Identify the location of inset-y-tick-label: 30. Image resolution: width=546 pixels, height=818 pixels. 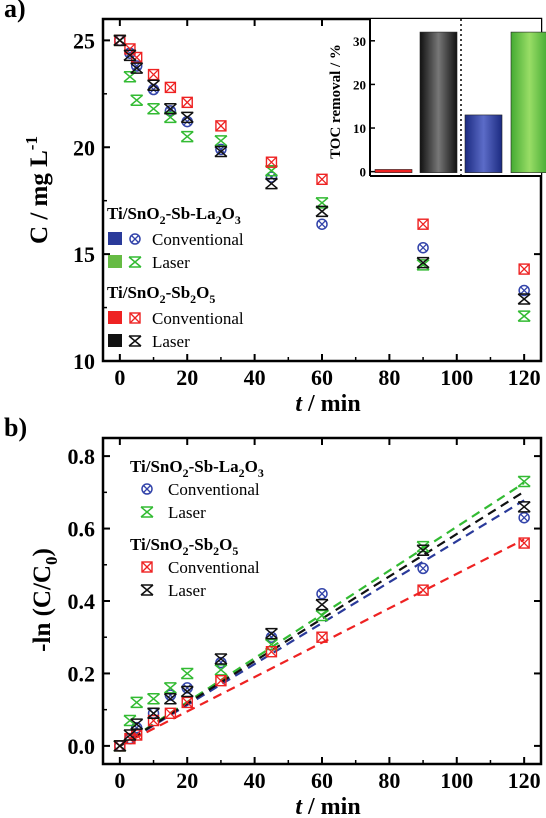
(359, 41).